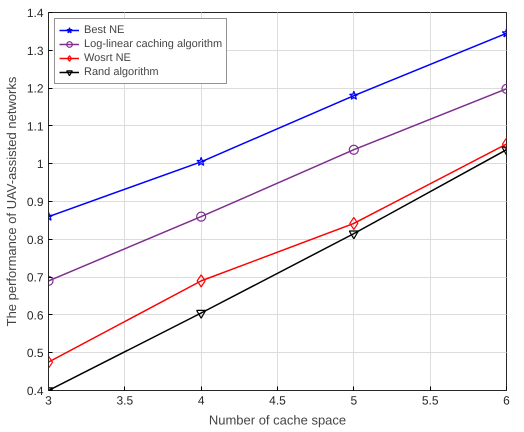  What do you see at coordinates (48, 401) in the screenshot?
I see `x-tick-label: 3` at bounding box center [48, 401].